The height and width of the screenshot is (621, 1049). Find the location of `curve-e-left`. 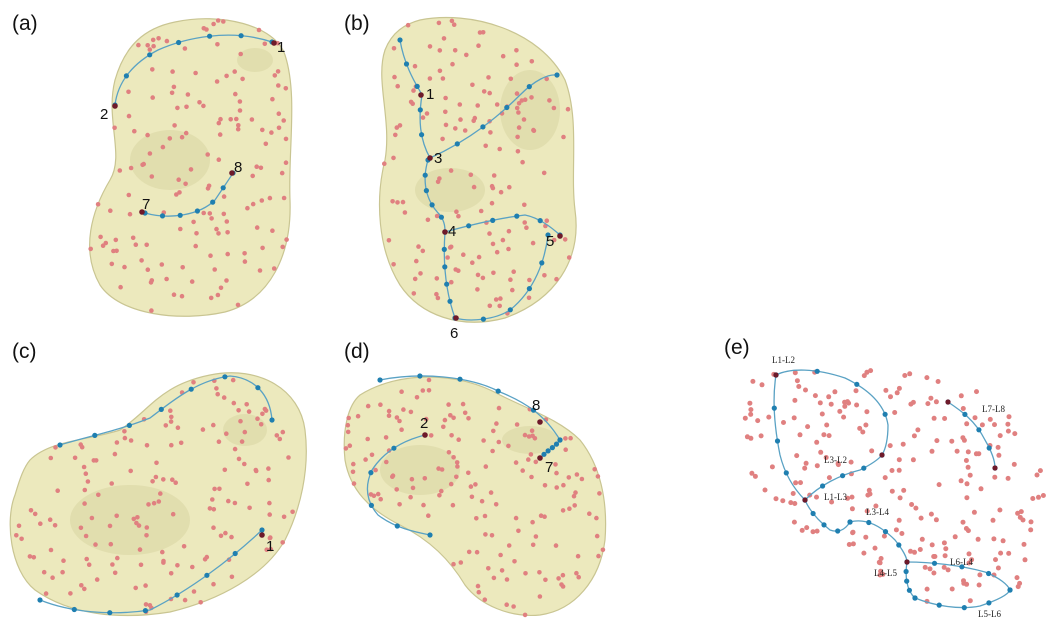

curve-e-left is located at coordinates (789, 437).